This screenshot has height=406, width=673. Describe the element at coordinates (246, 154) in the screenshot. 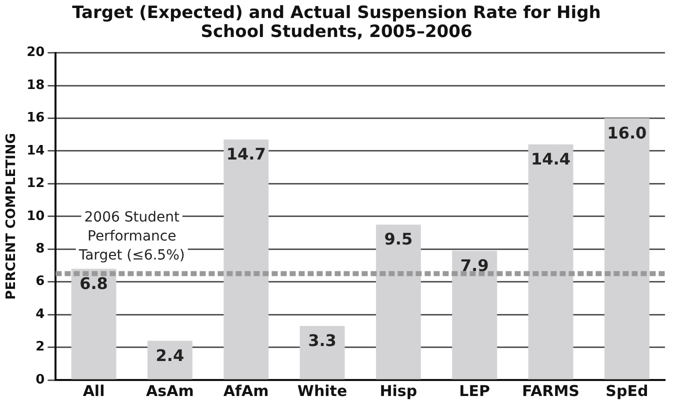

I see `data-label: 14.7` at that location.